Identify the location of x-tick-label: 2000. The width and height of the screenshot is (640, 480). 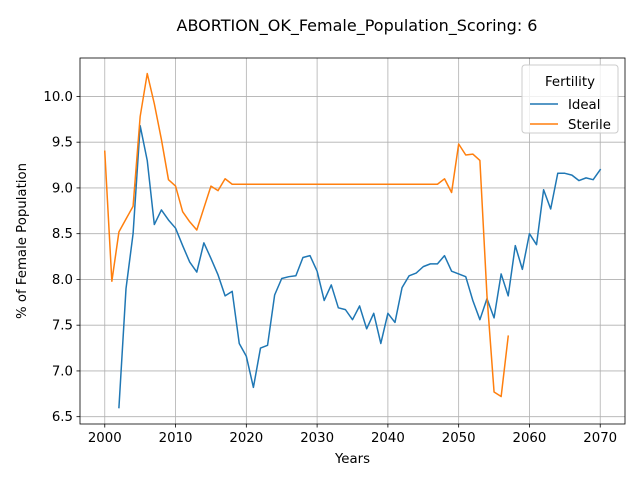
(105, 438).